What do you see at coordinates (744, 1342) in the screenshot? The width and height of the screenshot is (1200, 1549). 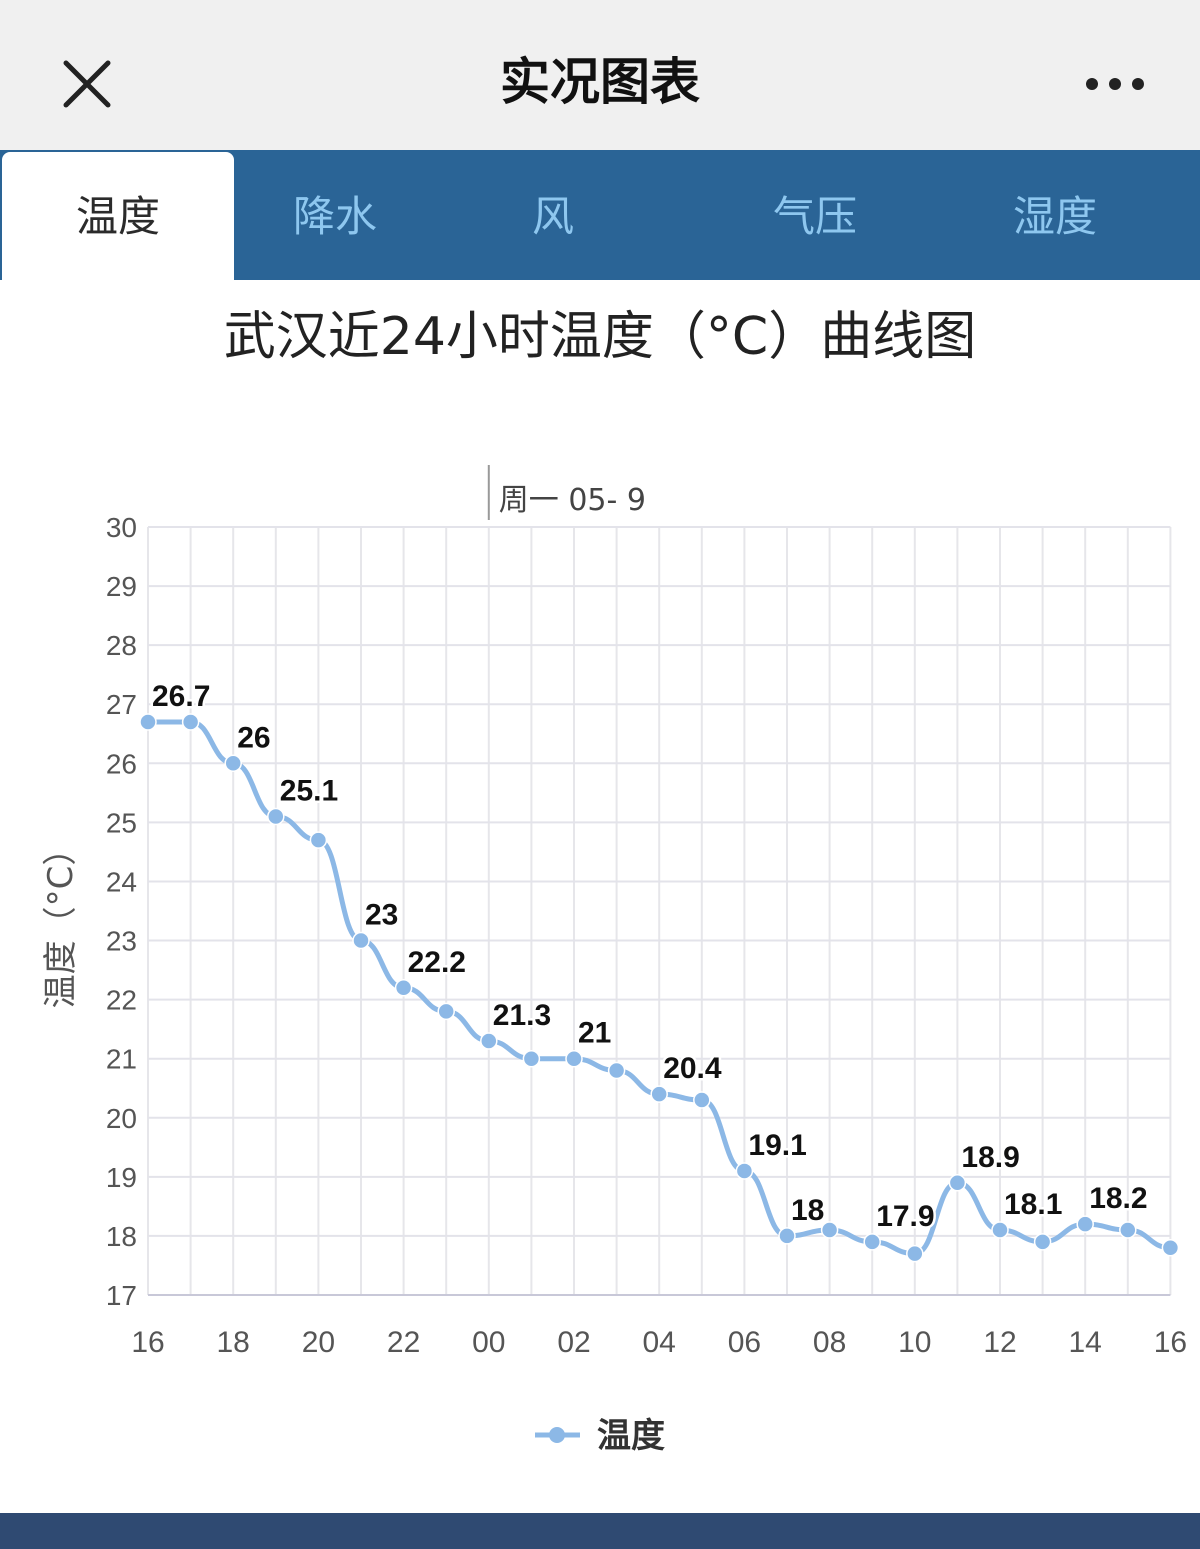 I see `x-tick-label: 06` at bounding box center [744, 1342].